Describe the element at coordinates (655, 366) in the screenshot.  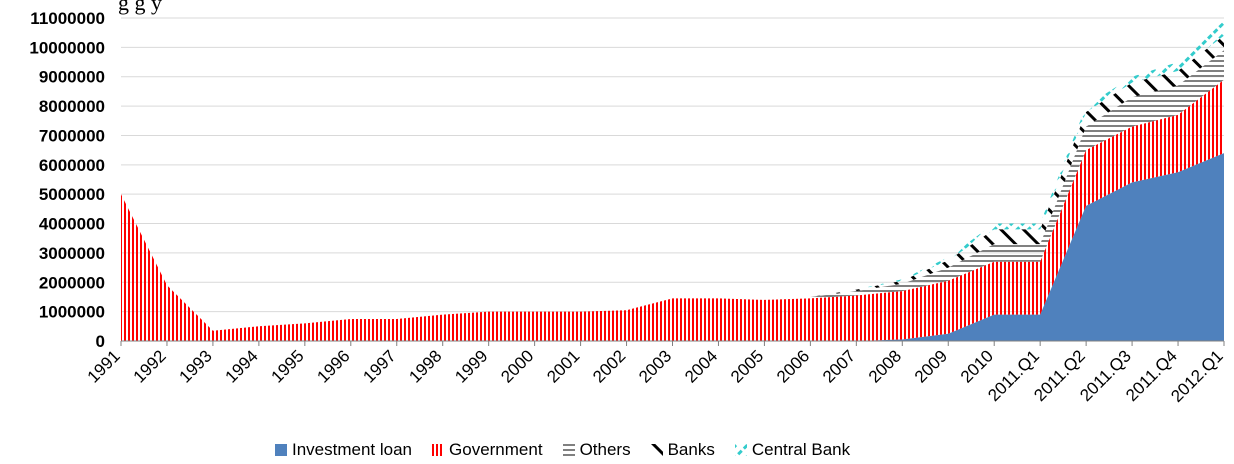
I see `x-tick-label: 2003` at that location.